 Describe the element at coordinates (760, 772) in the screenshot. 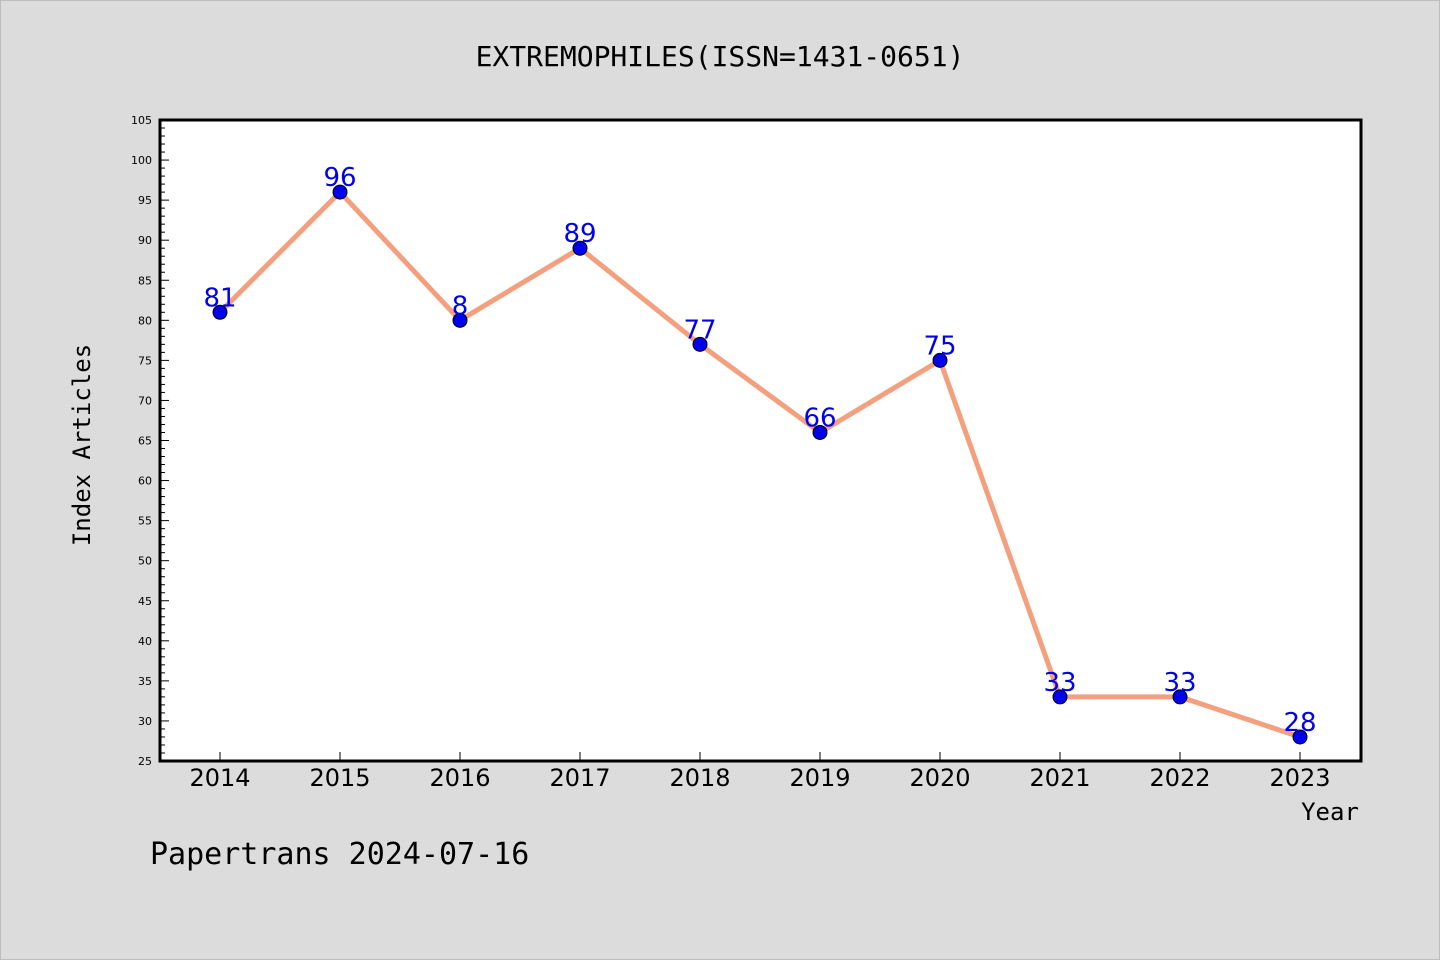

I see `x-axis: 2014 2015 2016 2017 2018 2019 2020 2021 2022 2023` at that location.